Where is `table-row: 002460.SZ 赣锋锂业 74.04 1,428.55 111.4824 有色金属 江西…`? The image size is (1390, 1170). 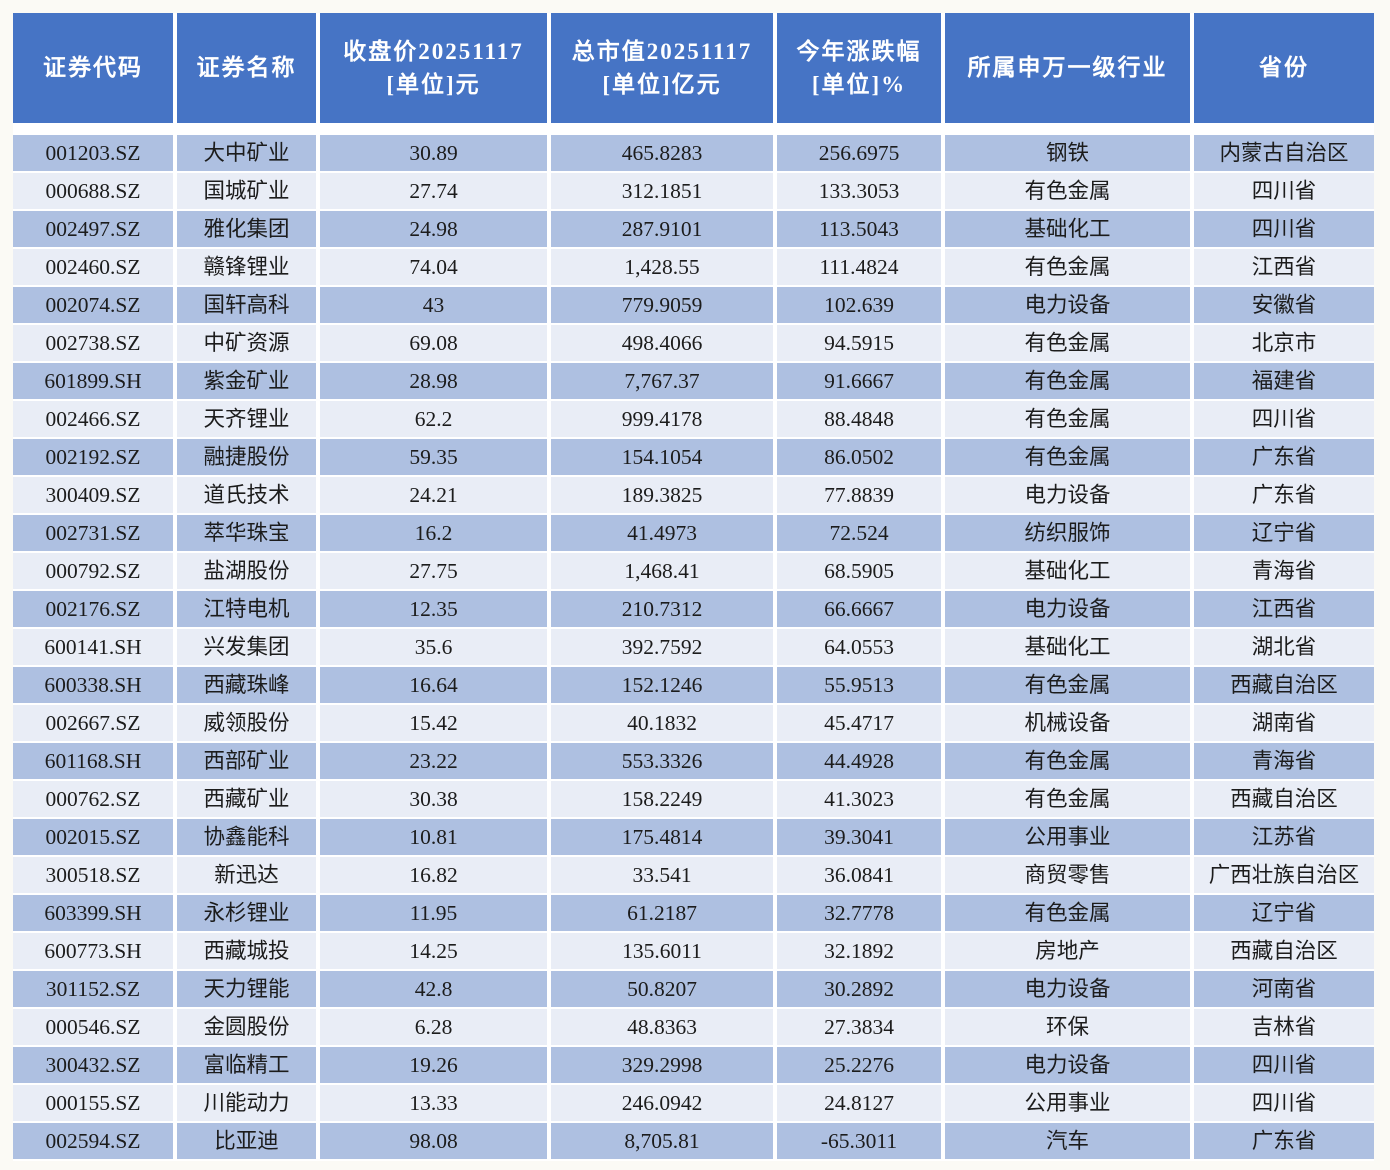 table-row: 002460.SZ 赣锋锂业 74.04 1,428.55 111.4824 有色金属 江西… is located at coordinates (693, 267).